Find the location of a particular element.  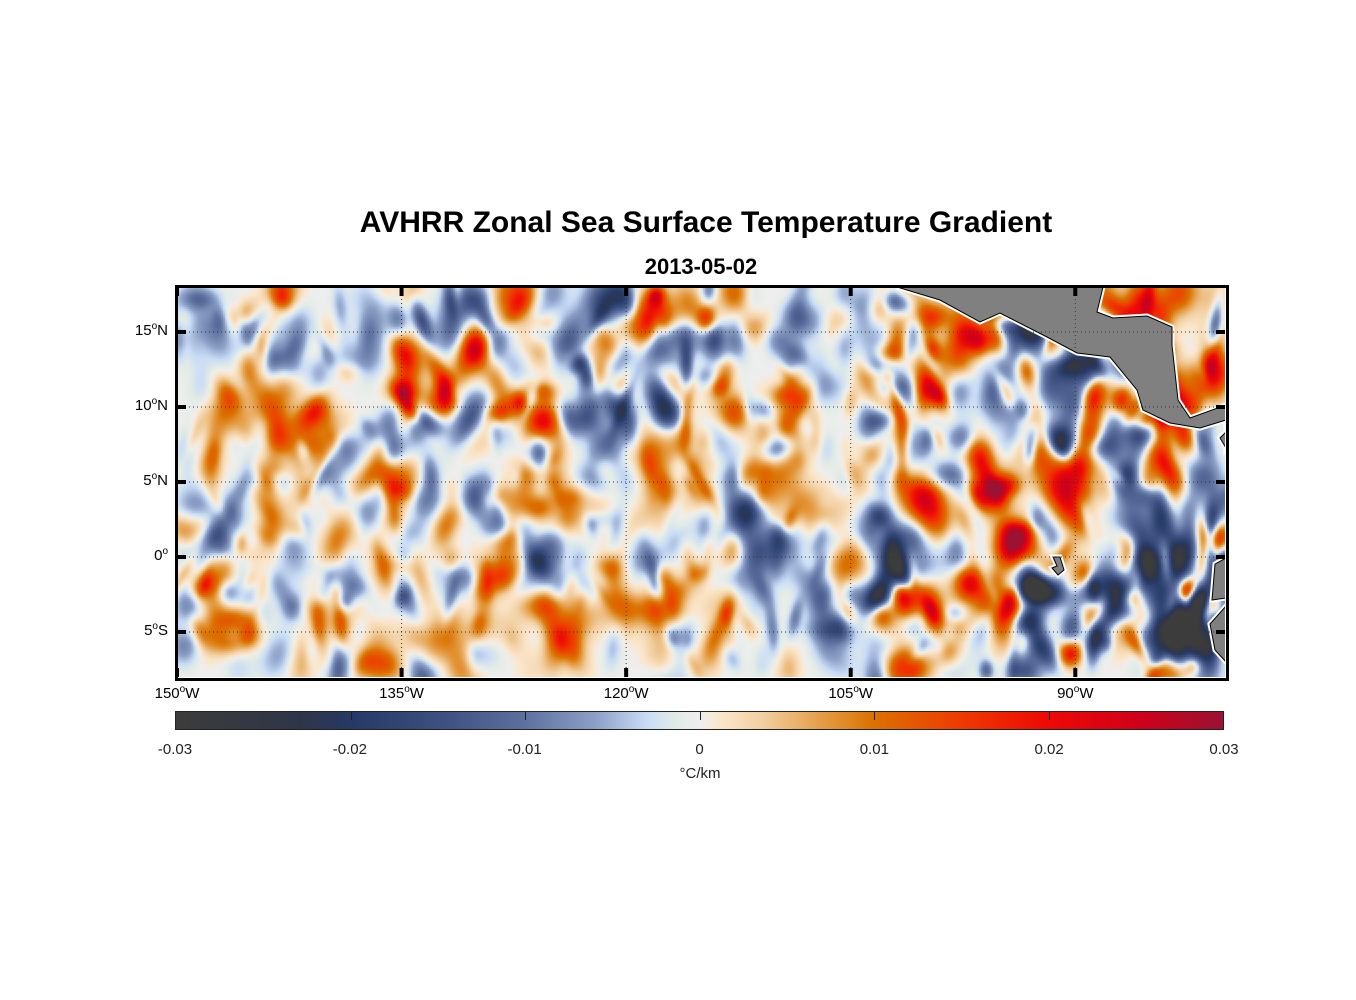

tick-hem: S is located at coordinates (162, 630).